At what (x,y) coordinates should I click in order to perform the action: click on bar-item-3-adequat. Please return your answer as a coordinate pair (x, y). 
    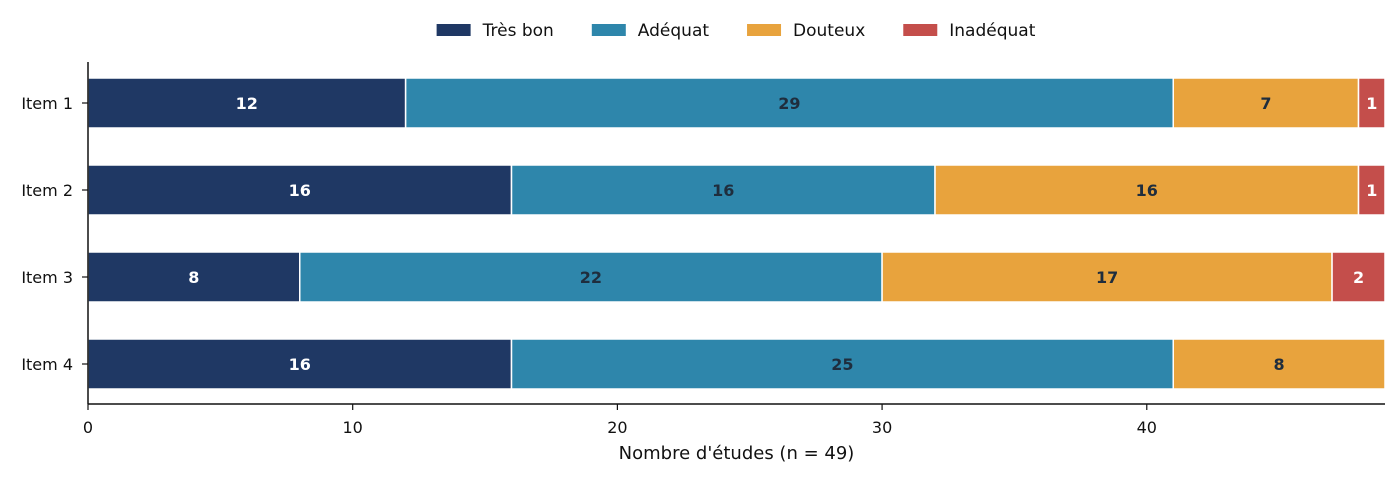
    Looking at the image, I should click on (591, 277).